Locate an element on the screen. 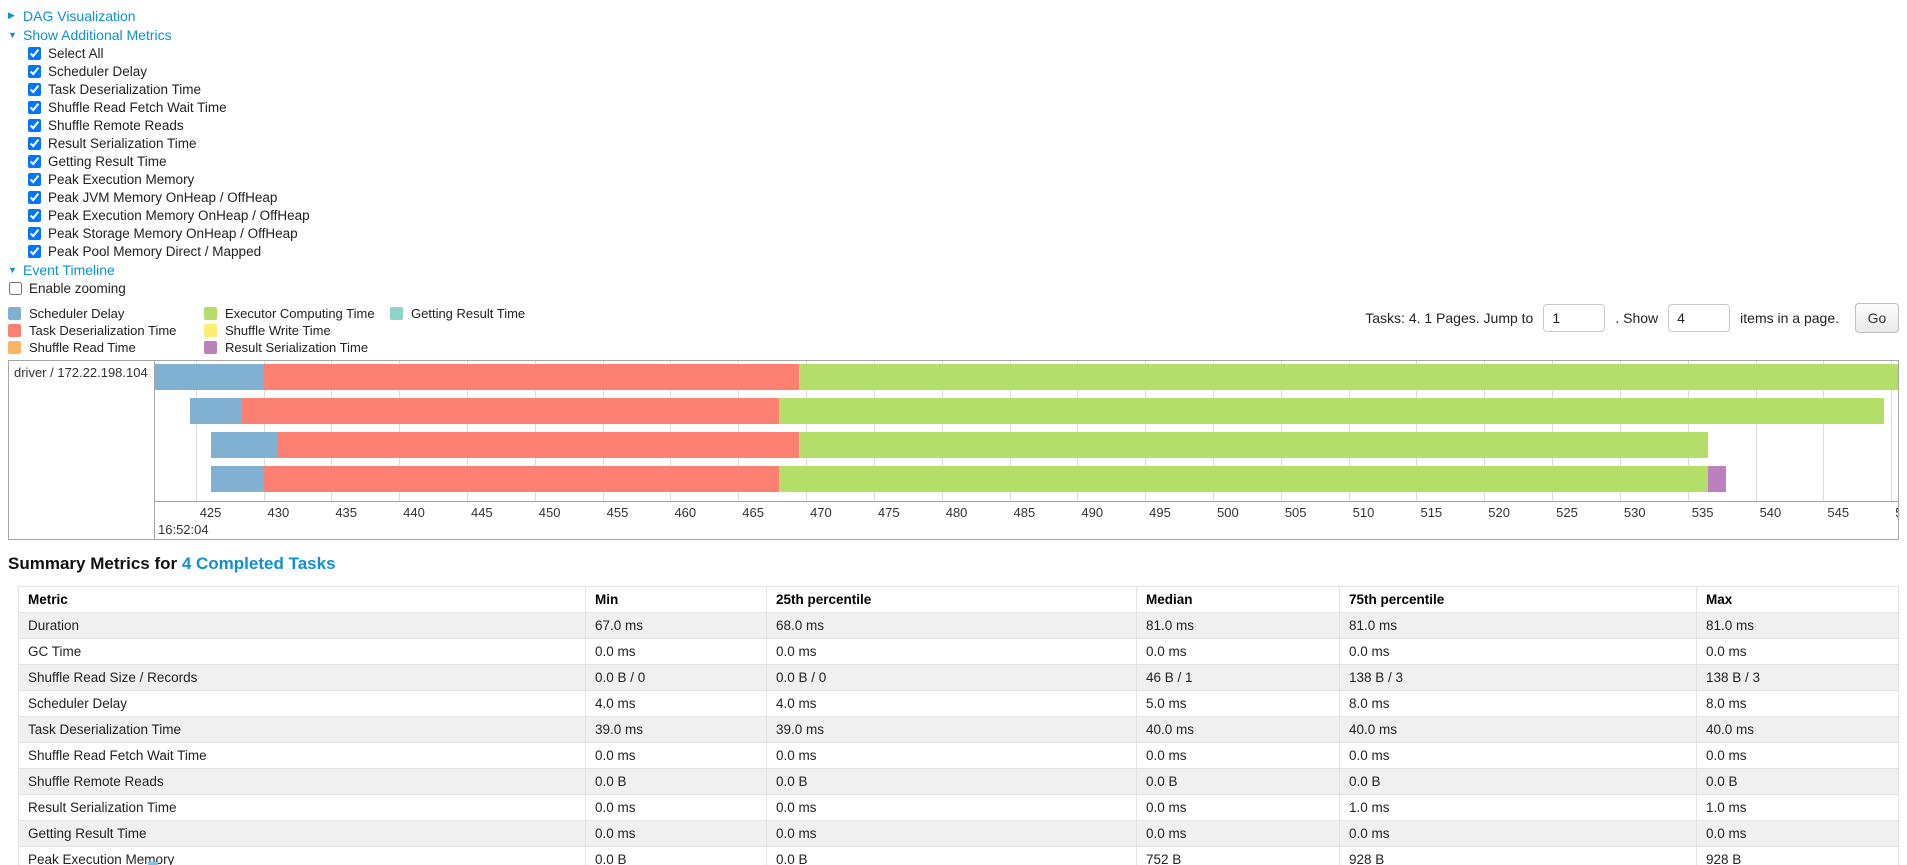 The width and height of the screenshot is (1907, 865). metric-checkbox-label: Shuffle Read Fetch Wait Time is located at coordinates (137, 107).